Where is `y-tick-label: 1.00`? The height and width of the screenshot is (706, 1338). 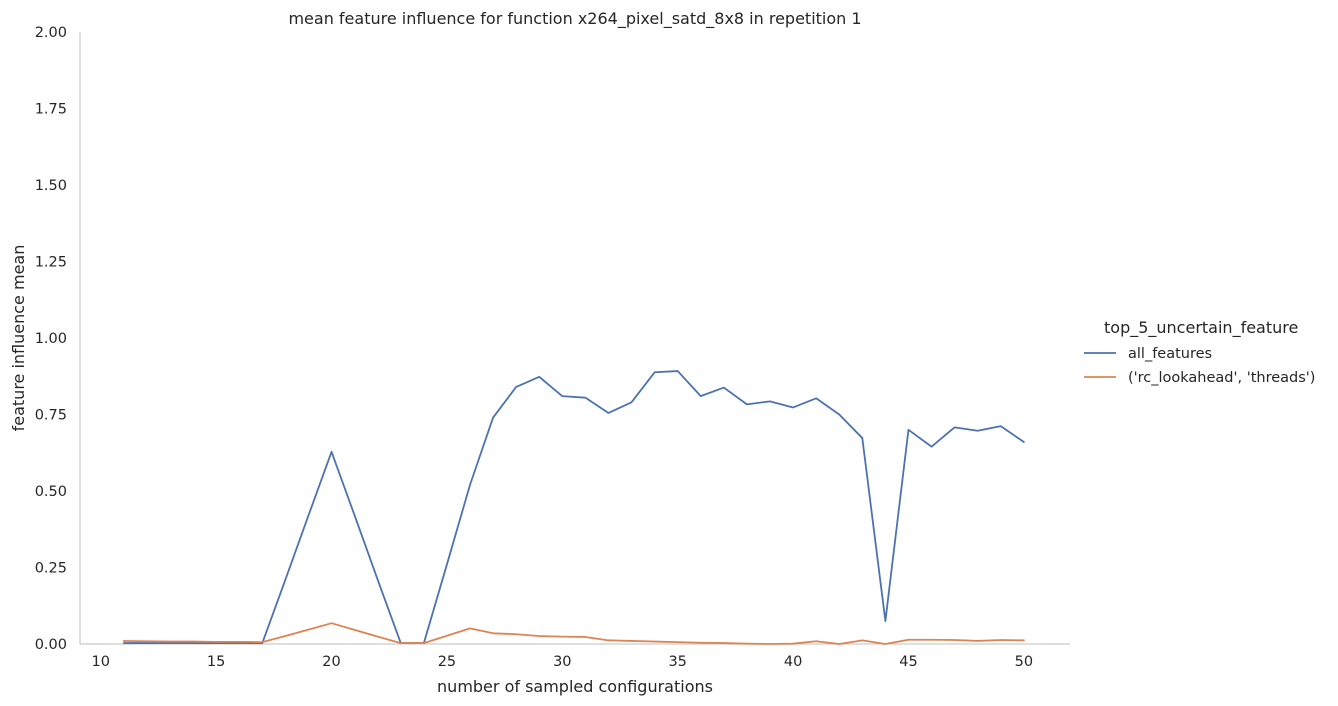 y-tick-label: 1.00 is located at coordinates (51, 339).